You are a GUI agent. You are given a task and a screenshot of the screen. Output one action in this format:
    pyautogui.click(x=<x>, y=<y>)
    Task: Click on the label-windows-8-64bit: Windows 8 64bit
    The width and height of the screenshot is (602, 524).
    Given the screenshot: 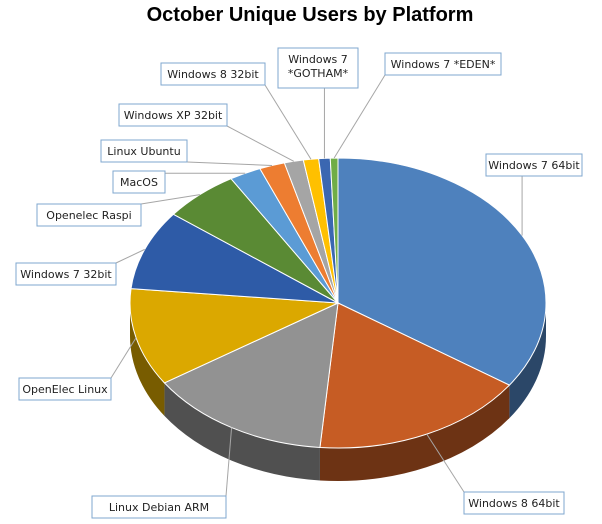 What is the action you would take?
    pyautogui.click(x=514, y=503)
    